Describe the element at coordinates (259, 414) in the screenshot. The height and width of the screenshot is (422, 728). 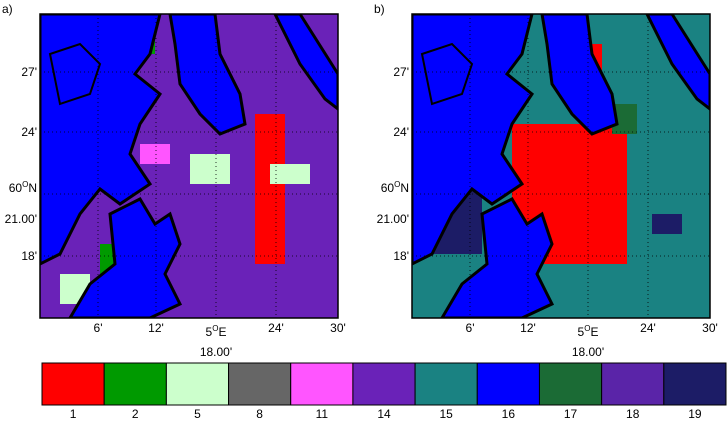
I see `legend-label: 8` at that location.